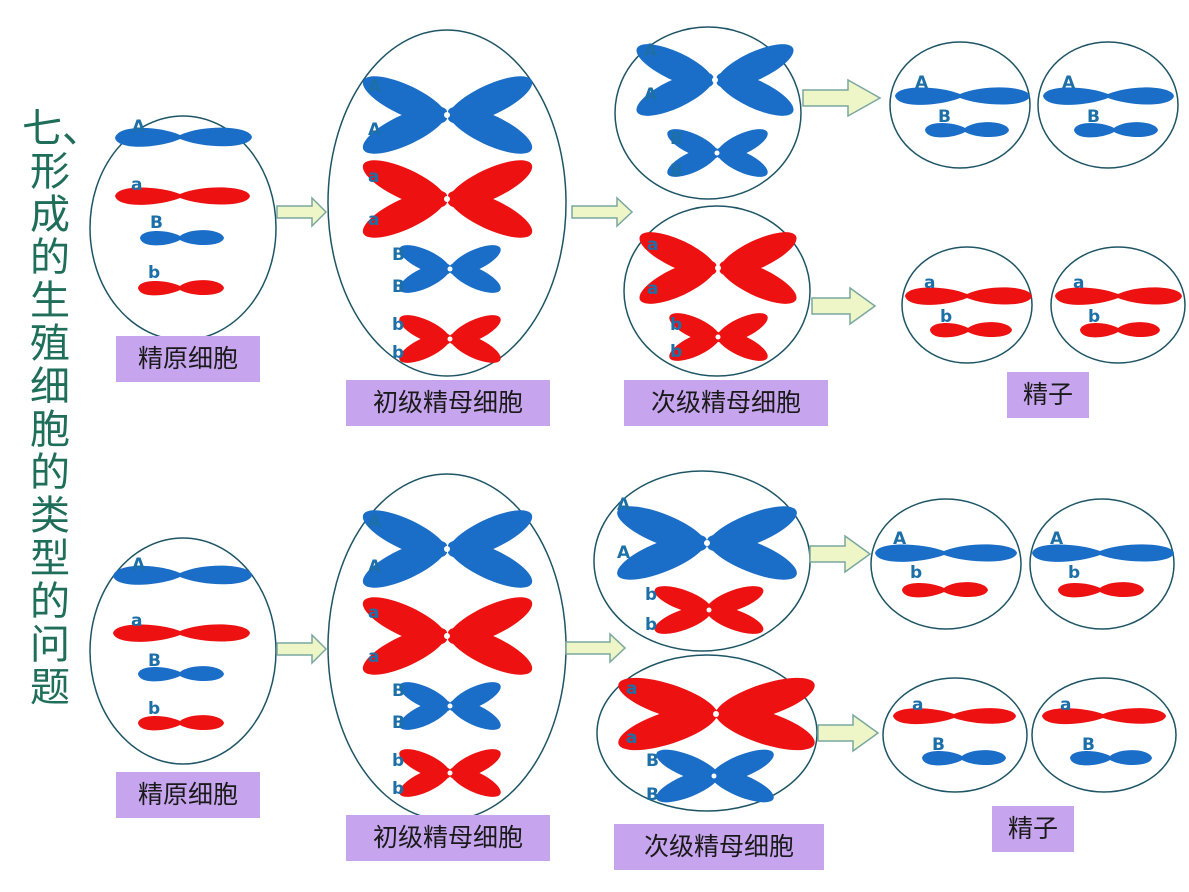  I want to click on chromosome-bb, so click(709, 610).